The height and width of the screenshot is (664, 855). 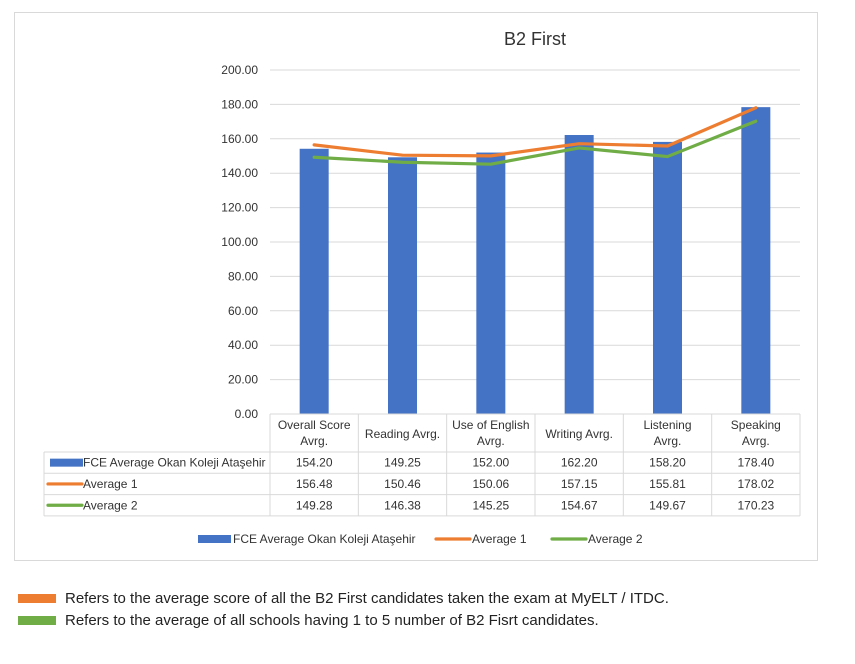 What do you see at coordinates (314, 484) in the screenshot?
I see `data-label: 156.48` at bounding box center [314, 484].